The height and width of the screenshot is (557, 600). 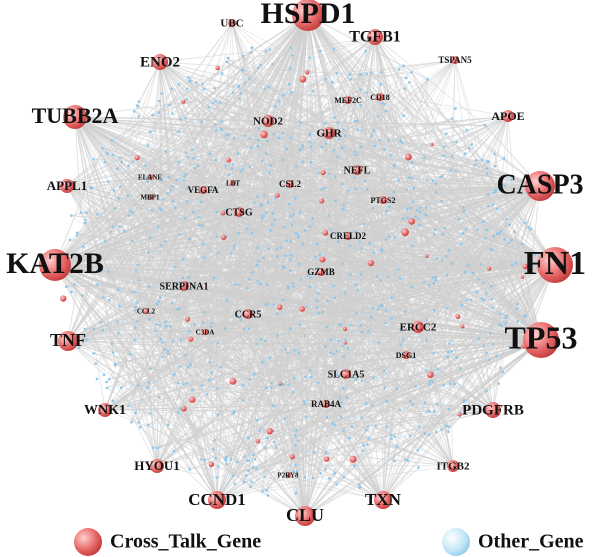 What do you see at coordinates (75, 115) in the screenshot?
I see `node-label: TUBB2A` at bounding box center [75, 115].